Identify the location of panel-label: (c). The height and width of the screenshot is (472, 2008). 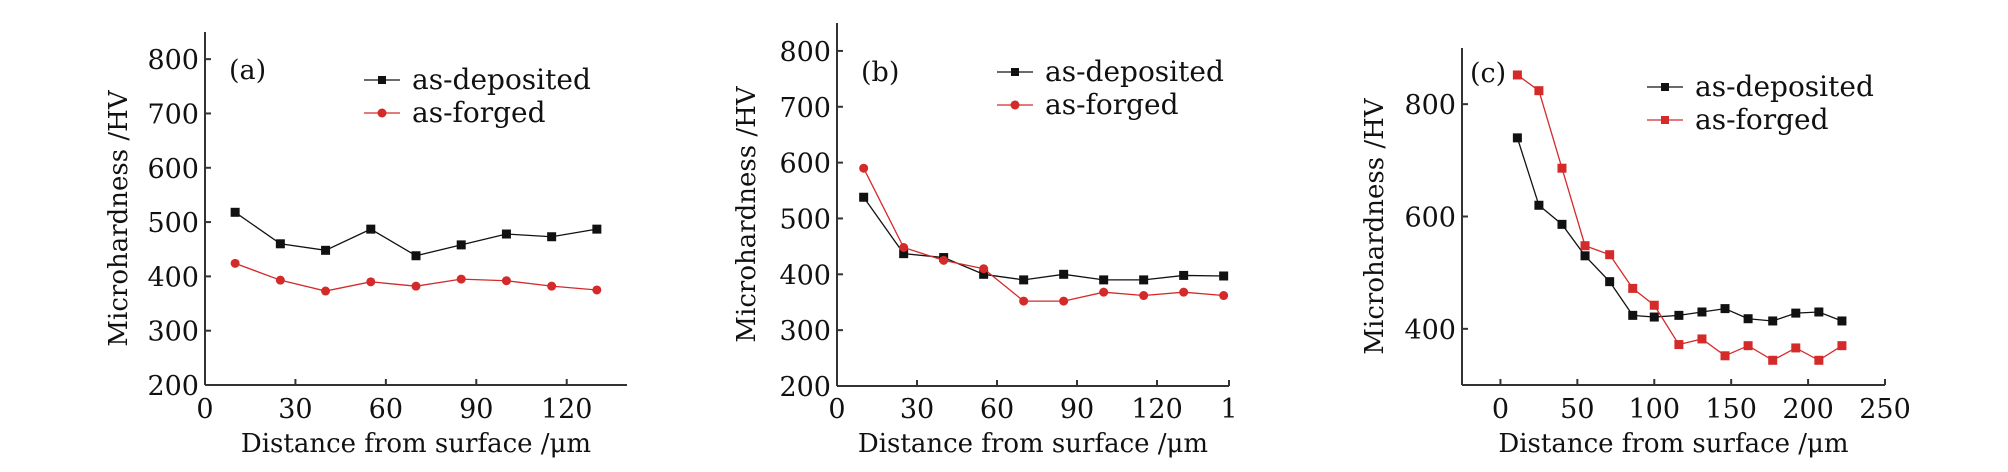
(1488, 73).